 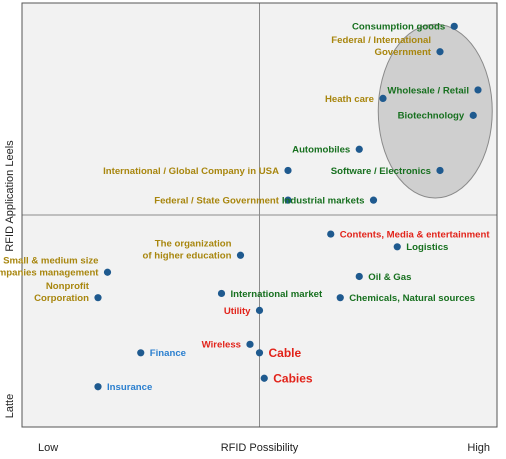 What do you see at coordinates (415, 234) in the screenshot?
I see `point-label: Contents, Media & entertainment` at bounding box center [415, 234].